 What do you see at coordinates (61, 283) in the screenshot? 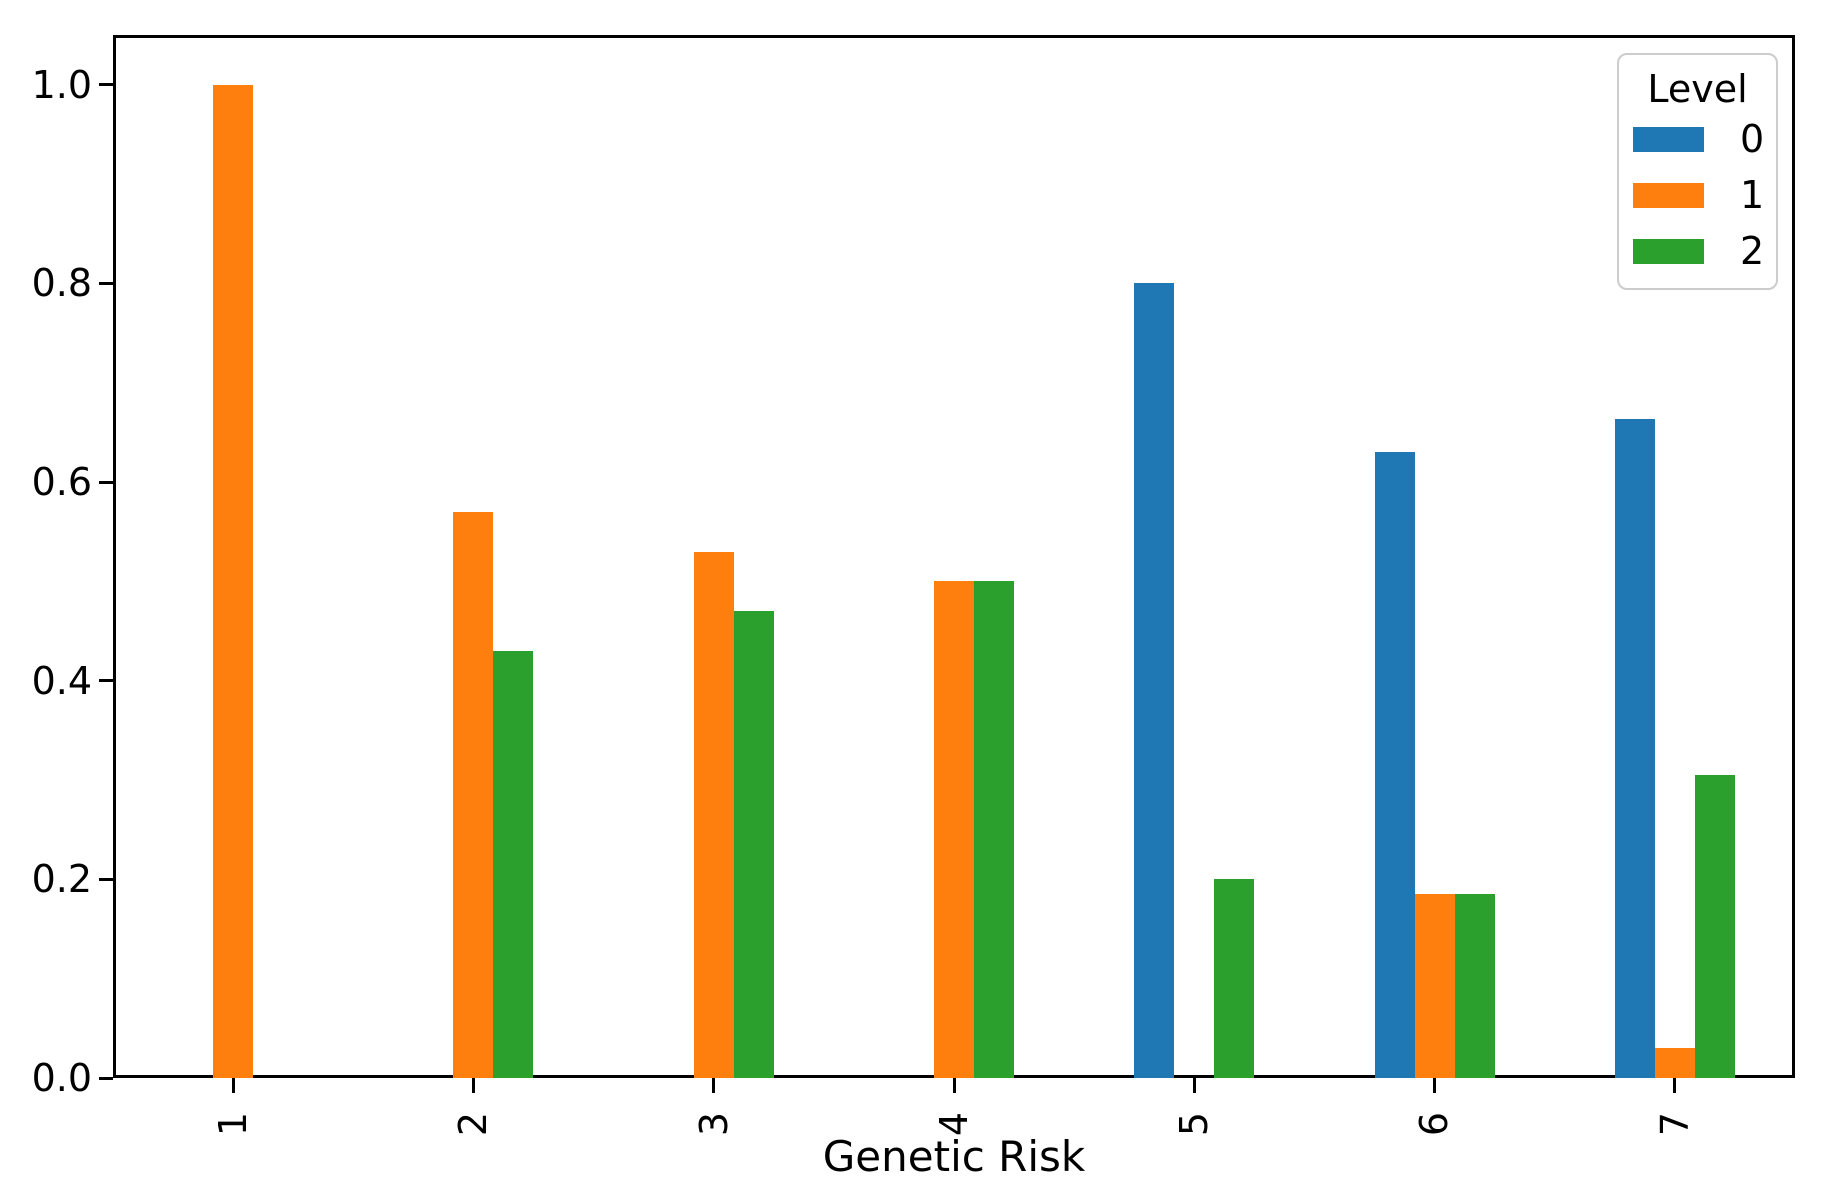
I see `y-tick-label-0.8: 0.8` at bounding box center [61, 283].